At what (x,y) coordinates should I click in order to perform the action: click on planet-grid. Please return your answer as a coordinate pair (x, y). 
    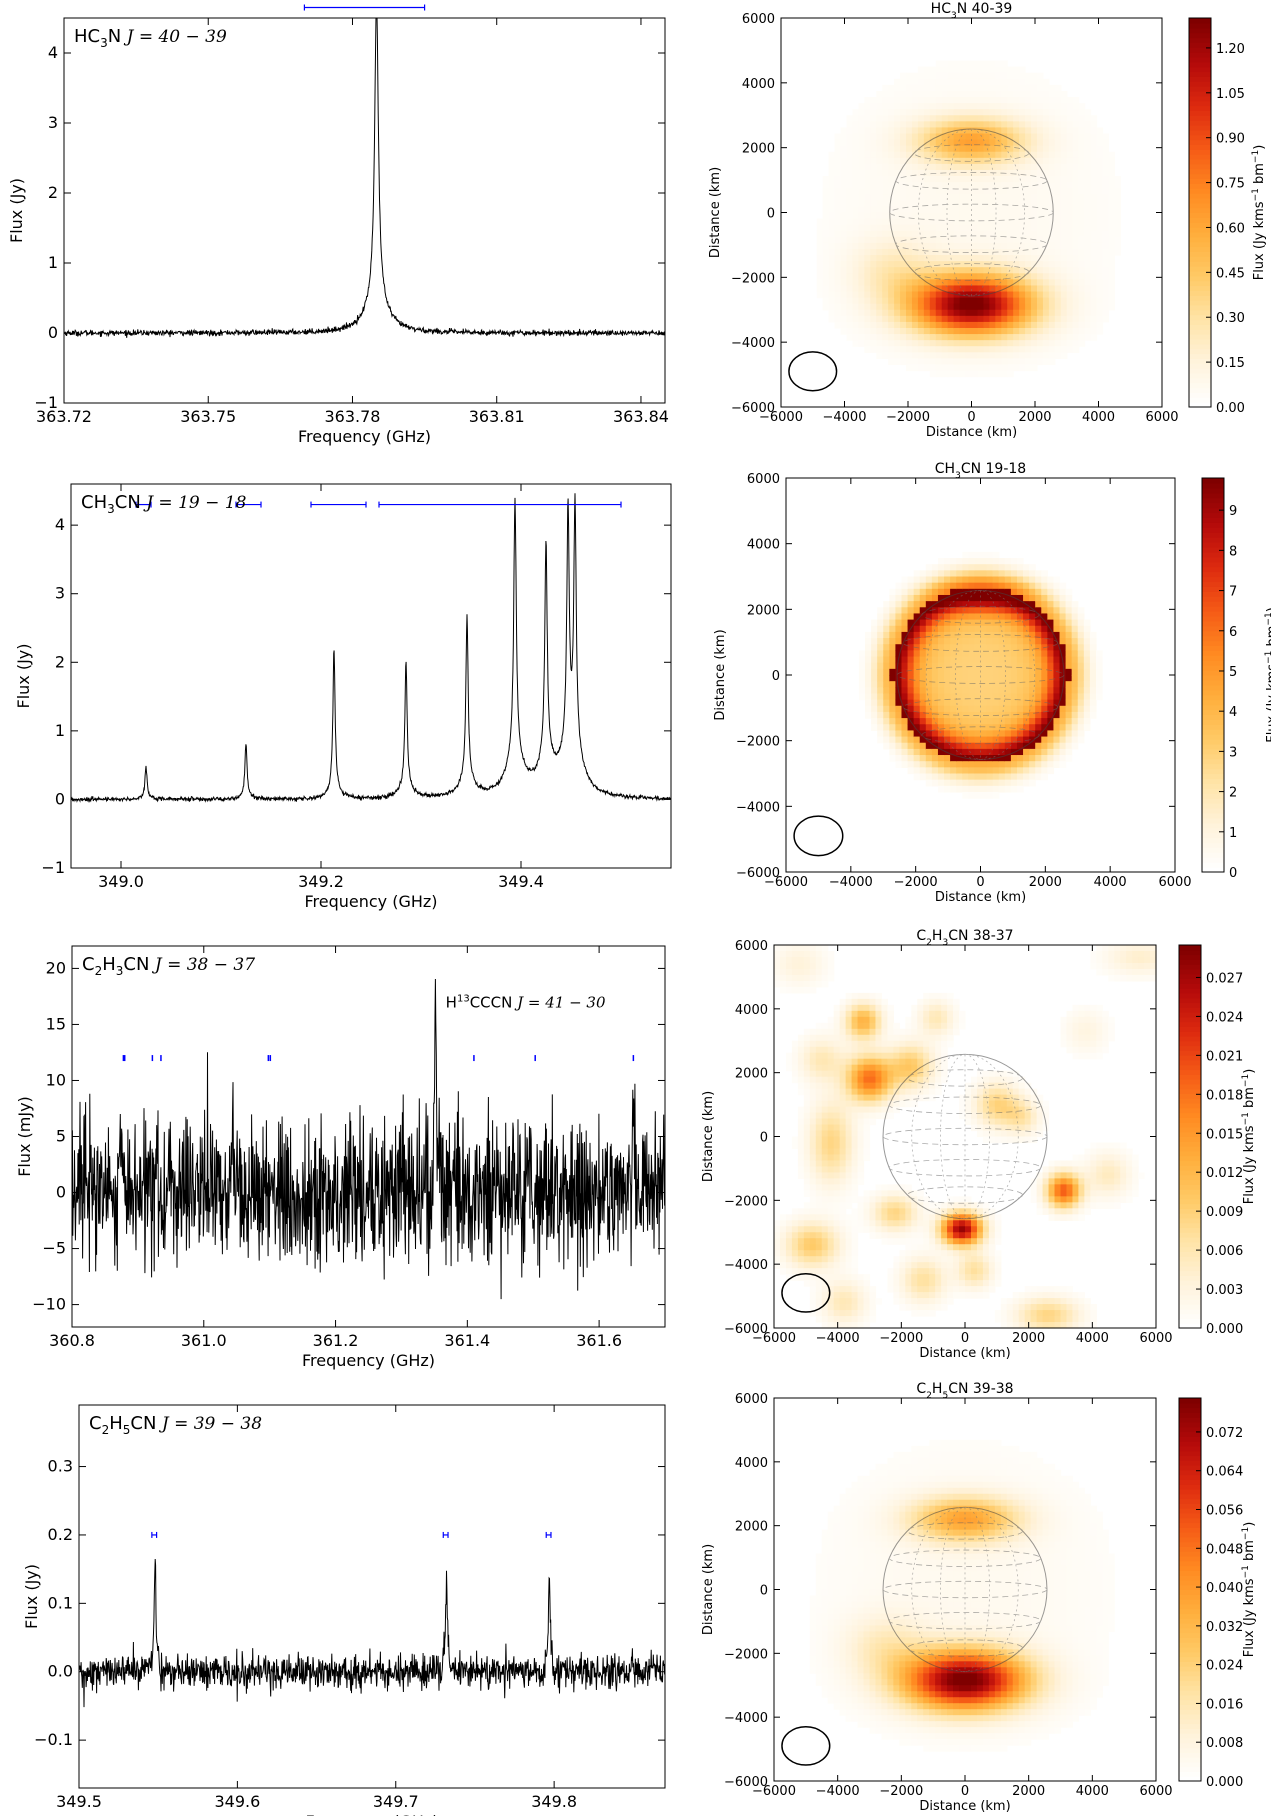
    Looking at the image, I should click on (980, 675).